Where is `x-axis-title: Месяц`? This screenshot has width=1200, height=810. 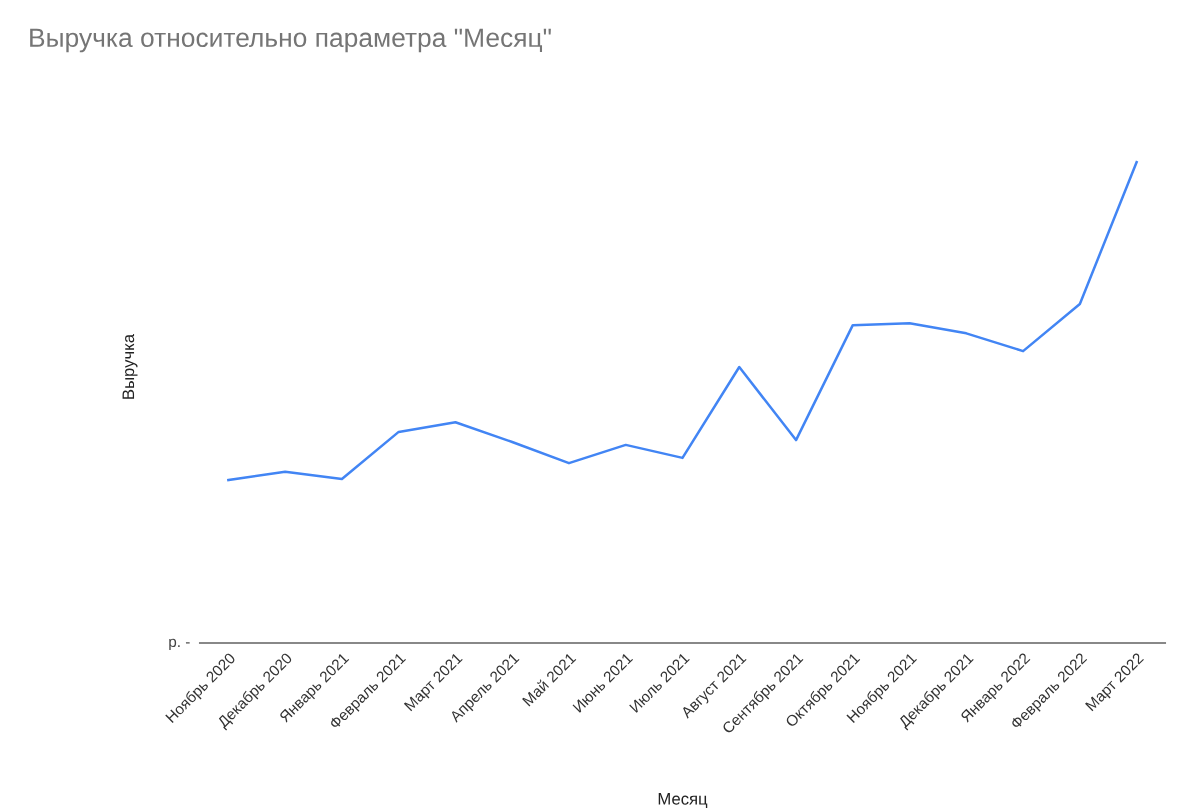
x-axis-title: Месяц is located at coordinates (683, 800).